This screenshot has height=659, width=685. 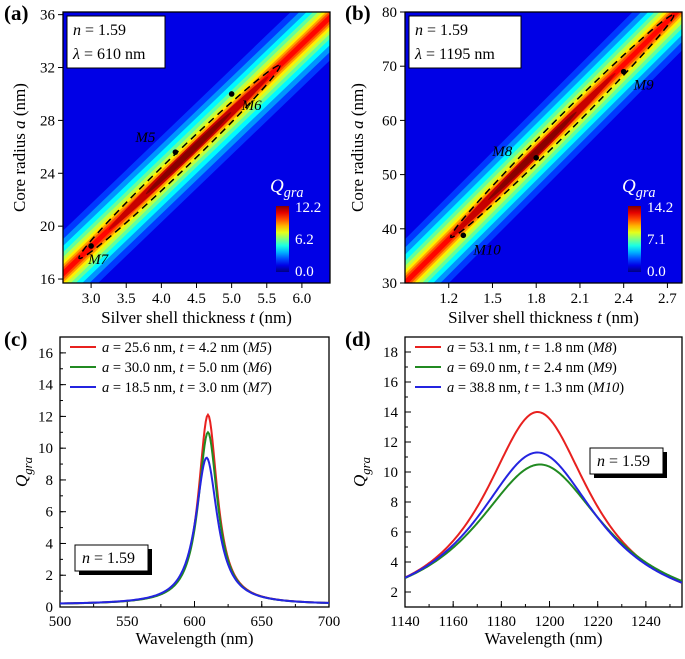 What do you see at coordinates (536, 157) in the screenshot?
I see `marker-m8` at bounding box center [536, 157].